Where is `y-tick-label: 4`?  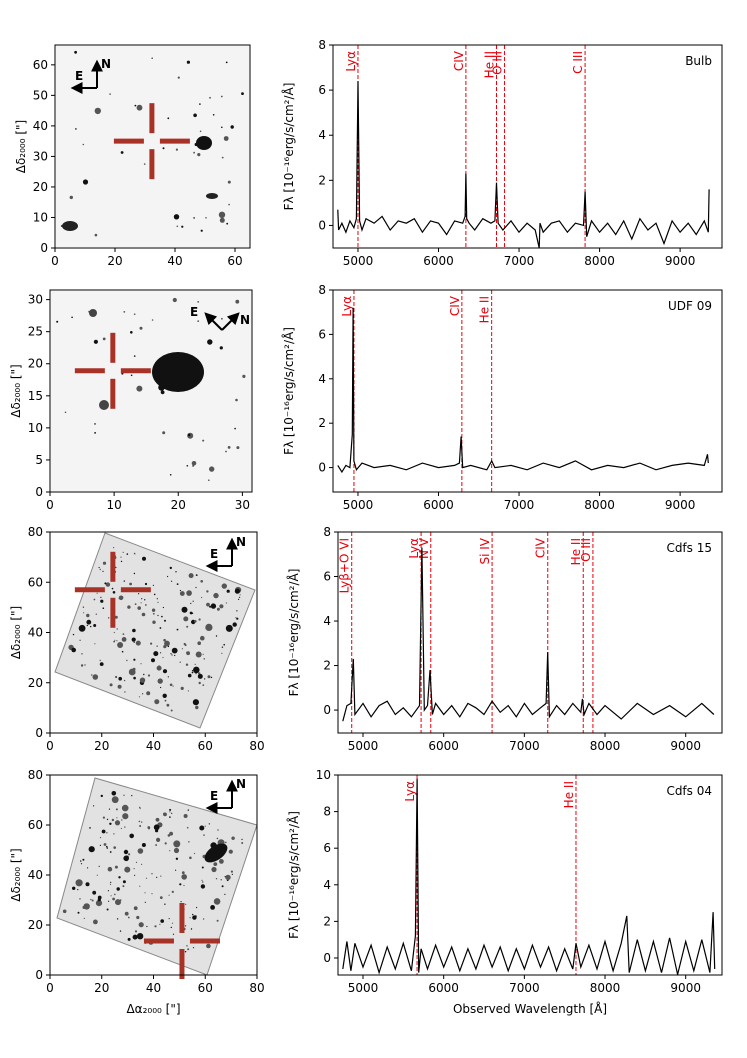 y-tick-label: 4 is located at coordinates (322, 135).